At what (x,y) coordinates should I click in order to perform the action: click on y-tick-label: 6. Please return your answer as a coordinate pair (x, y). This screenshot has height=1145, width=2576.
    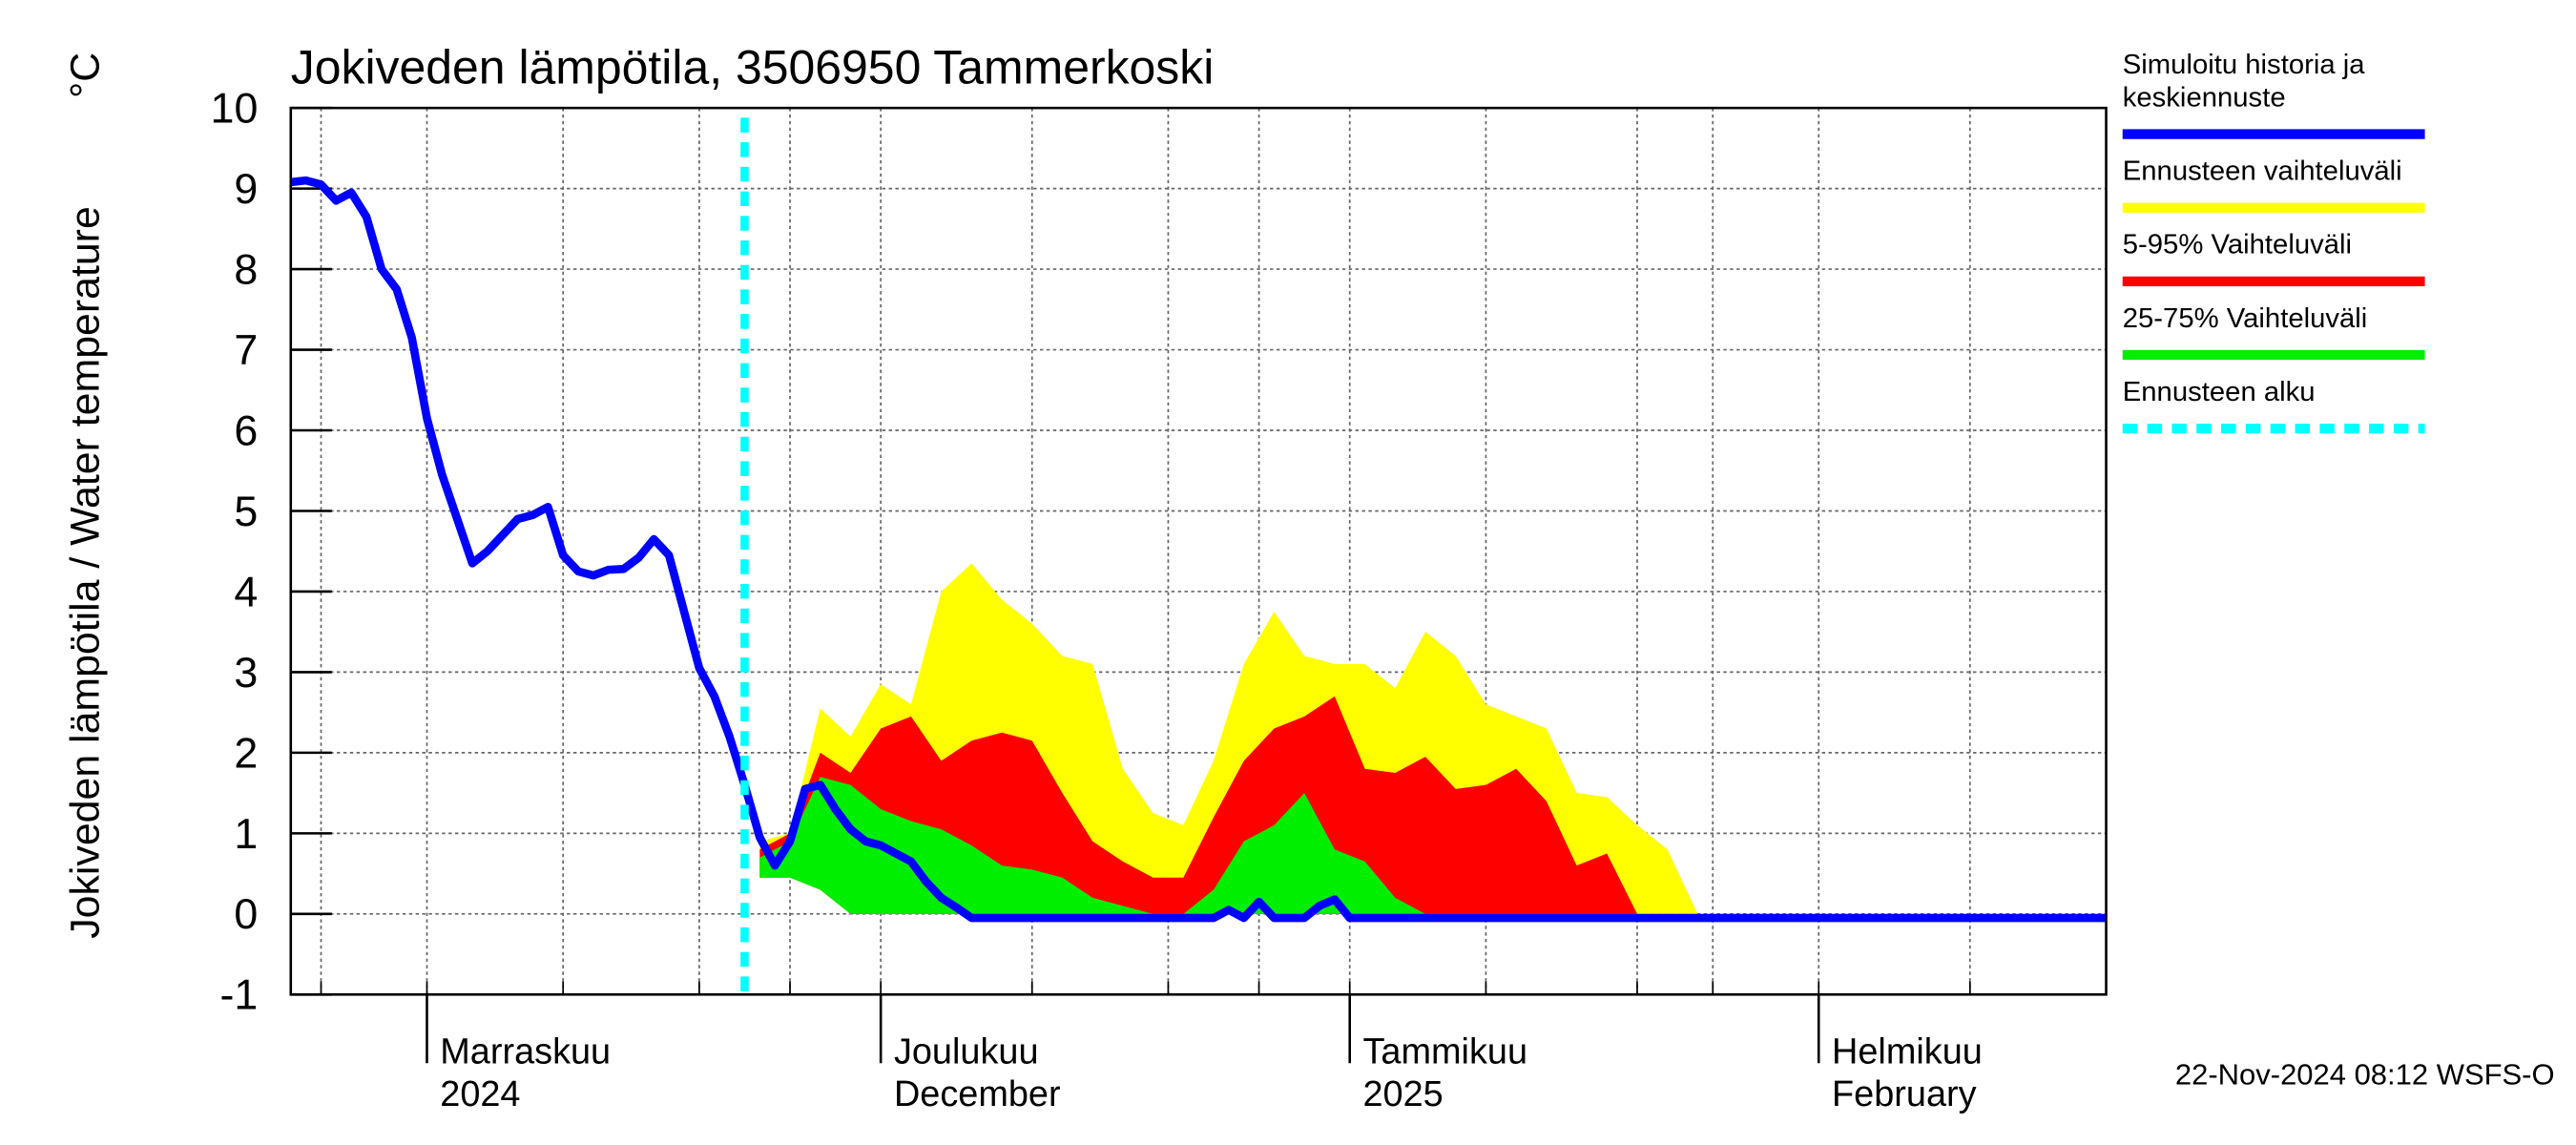
    Looking at the image, I should click on (246, 431).